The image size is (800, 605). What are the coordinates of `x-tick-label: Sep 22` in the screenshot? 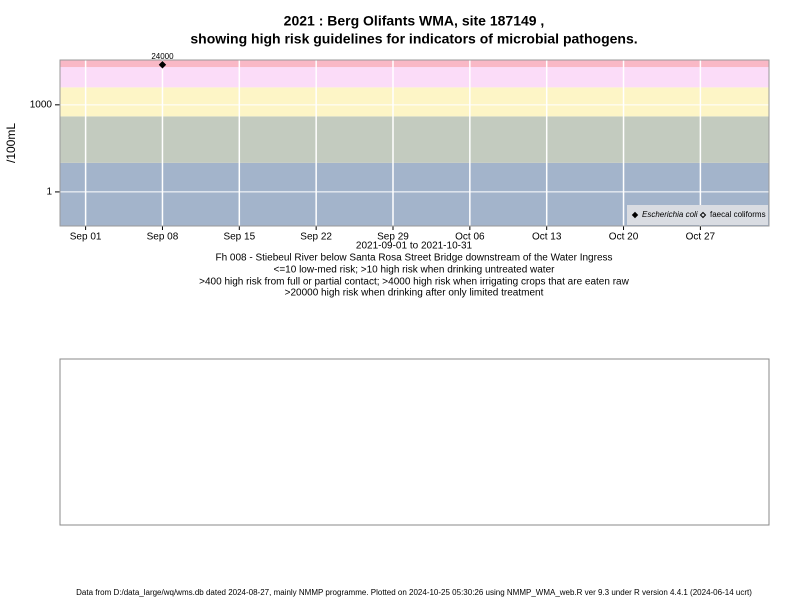 It's located at (316, 237).